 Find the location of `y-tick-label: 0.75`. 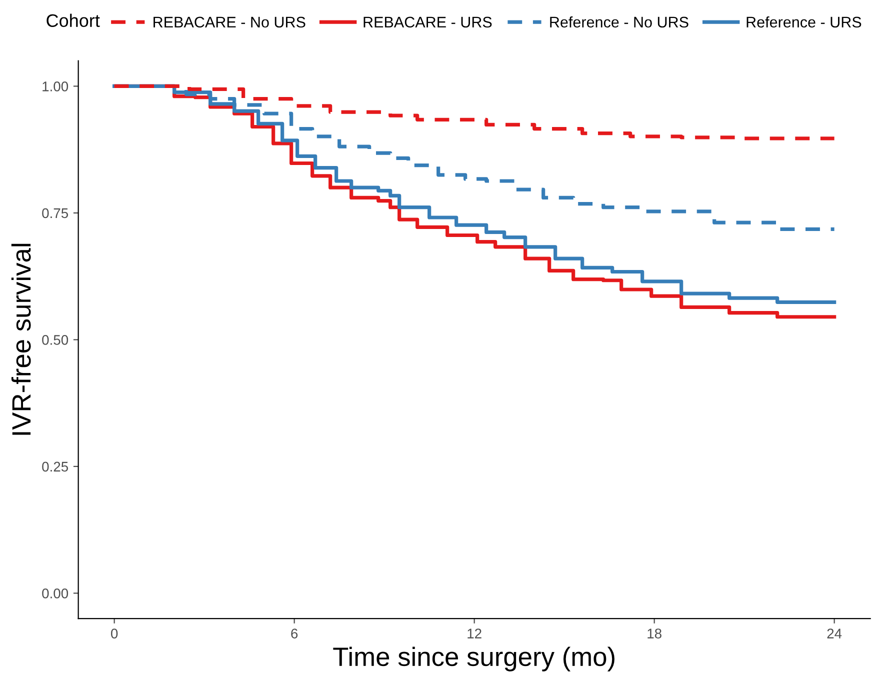

y-tick-label: 0.75 is located at coordinates (55, 213).